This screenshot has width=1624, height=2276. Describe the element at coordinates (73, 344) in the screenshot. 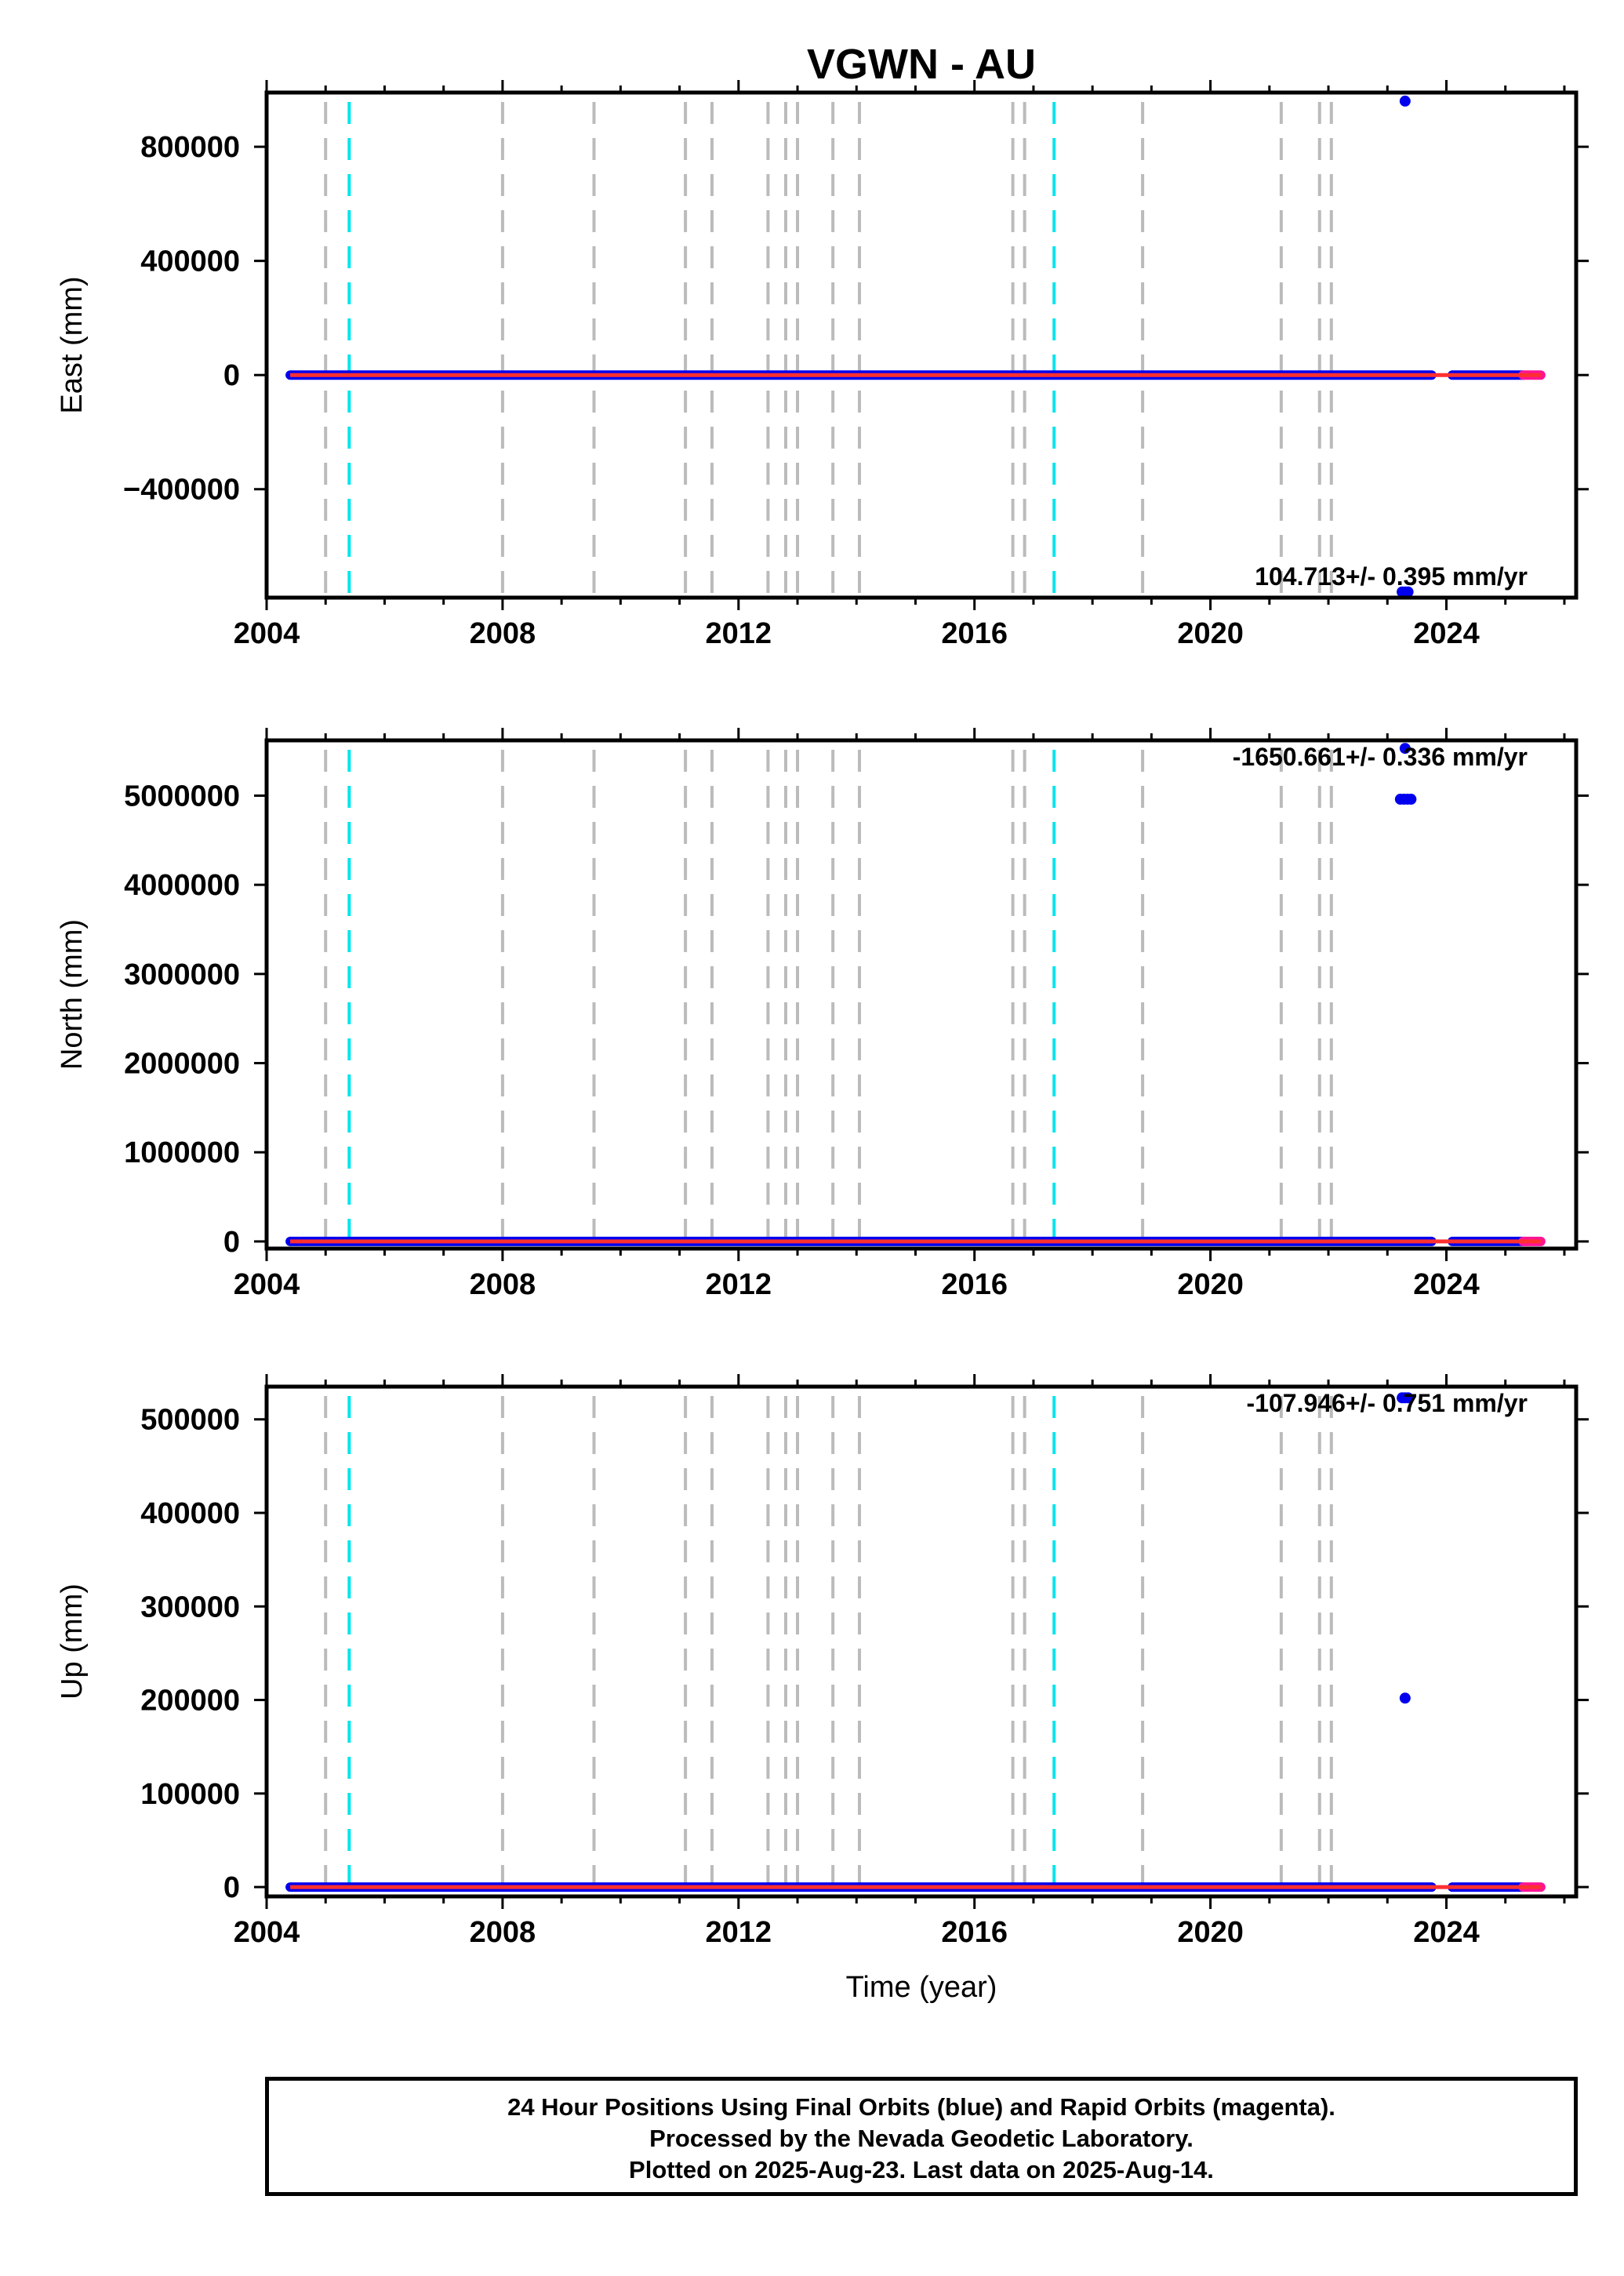

I see `y-axis-label: East (mm)` at that location.